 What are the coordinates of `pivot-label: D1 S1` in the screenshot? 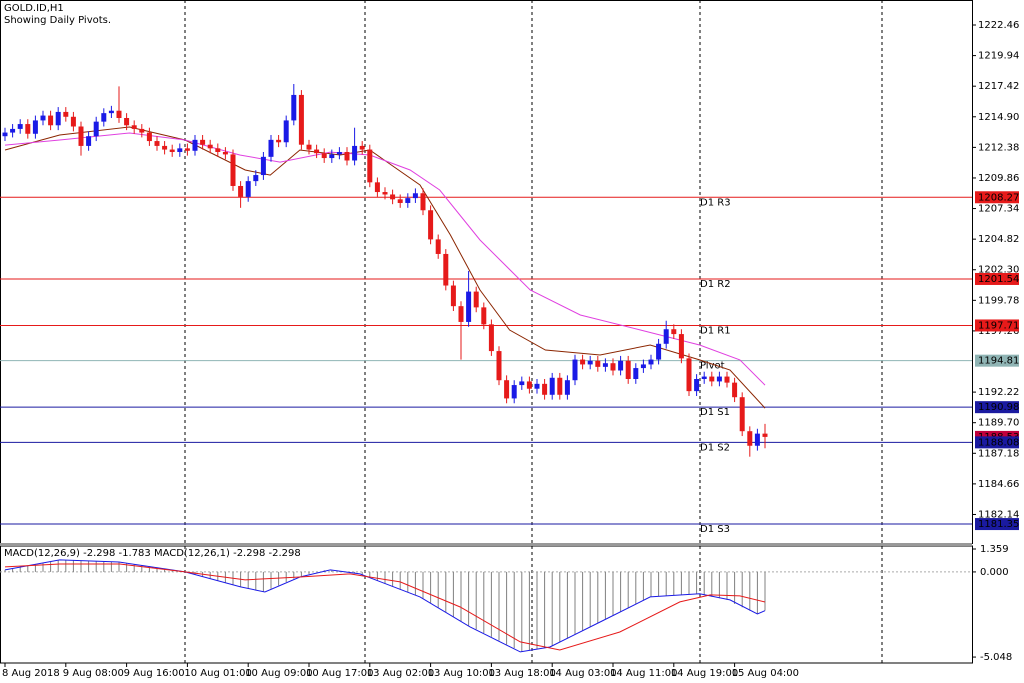 It's located at (715, 412).